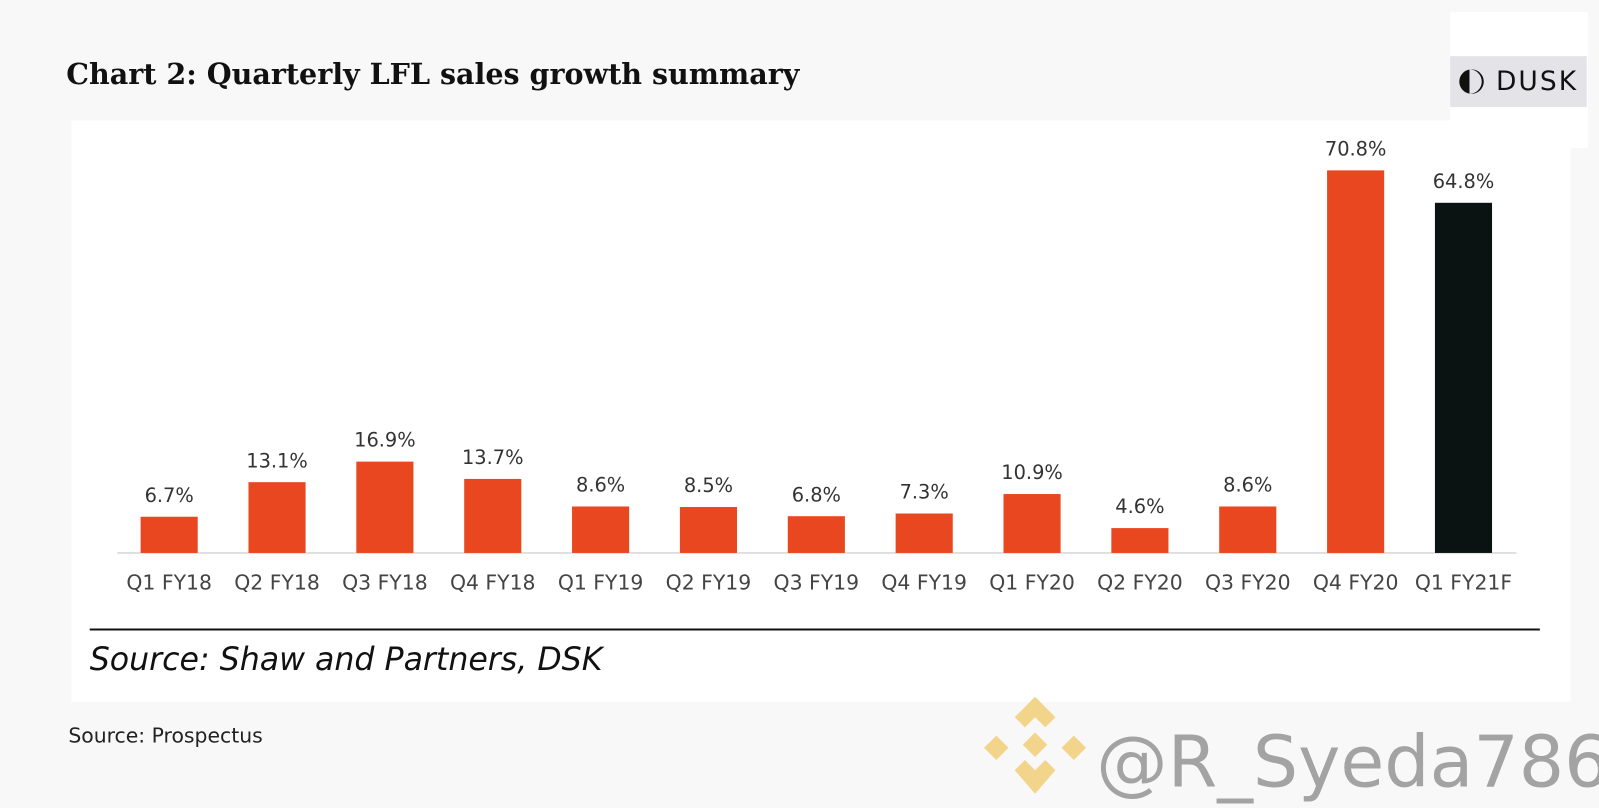 The height and width of the screenshot is (808, 1599). Describe the element at coordinates (709, 583) in the screenshot. I see `x-tick-label: Q2 FY19` at that location.